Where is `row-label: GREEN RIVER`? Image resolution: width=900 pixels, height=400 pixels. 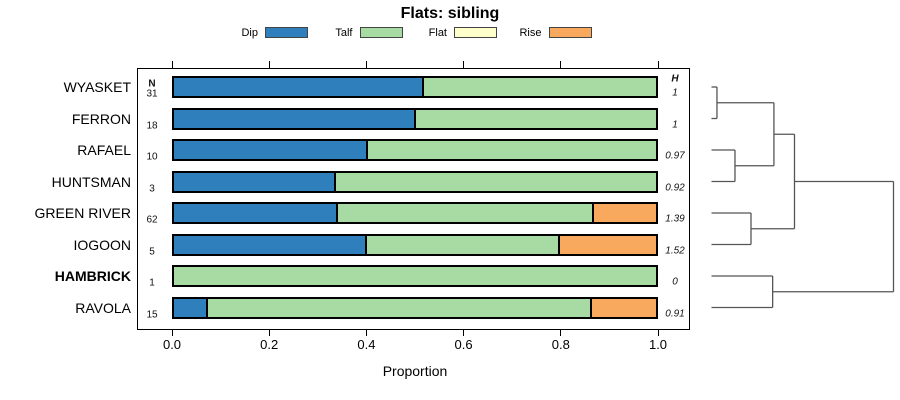
row-label: GREEN RIVER is located at coordinates (82, 213).